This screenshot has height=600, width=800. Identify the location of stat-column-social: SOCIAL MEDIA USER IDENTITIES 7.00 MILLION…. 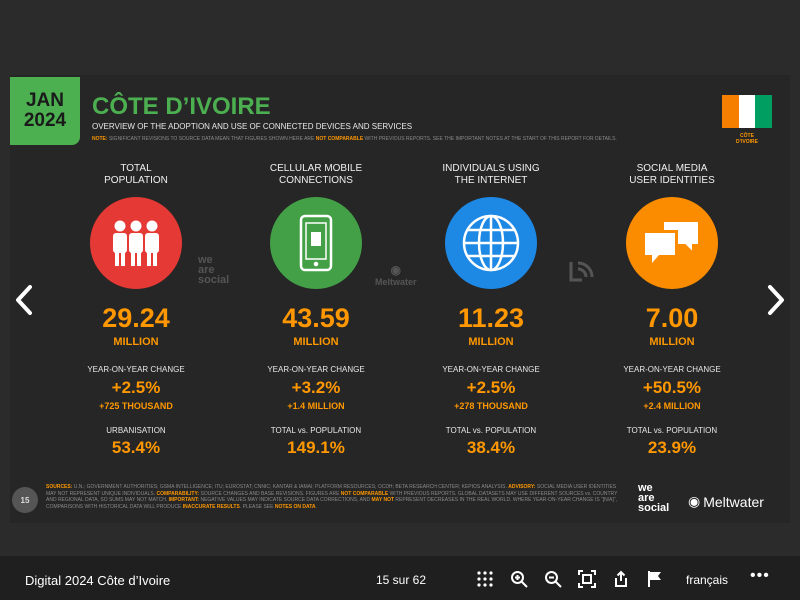
(672, 310).